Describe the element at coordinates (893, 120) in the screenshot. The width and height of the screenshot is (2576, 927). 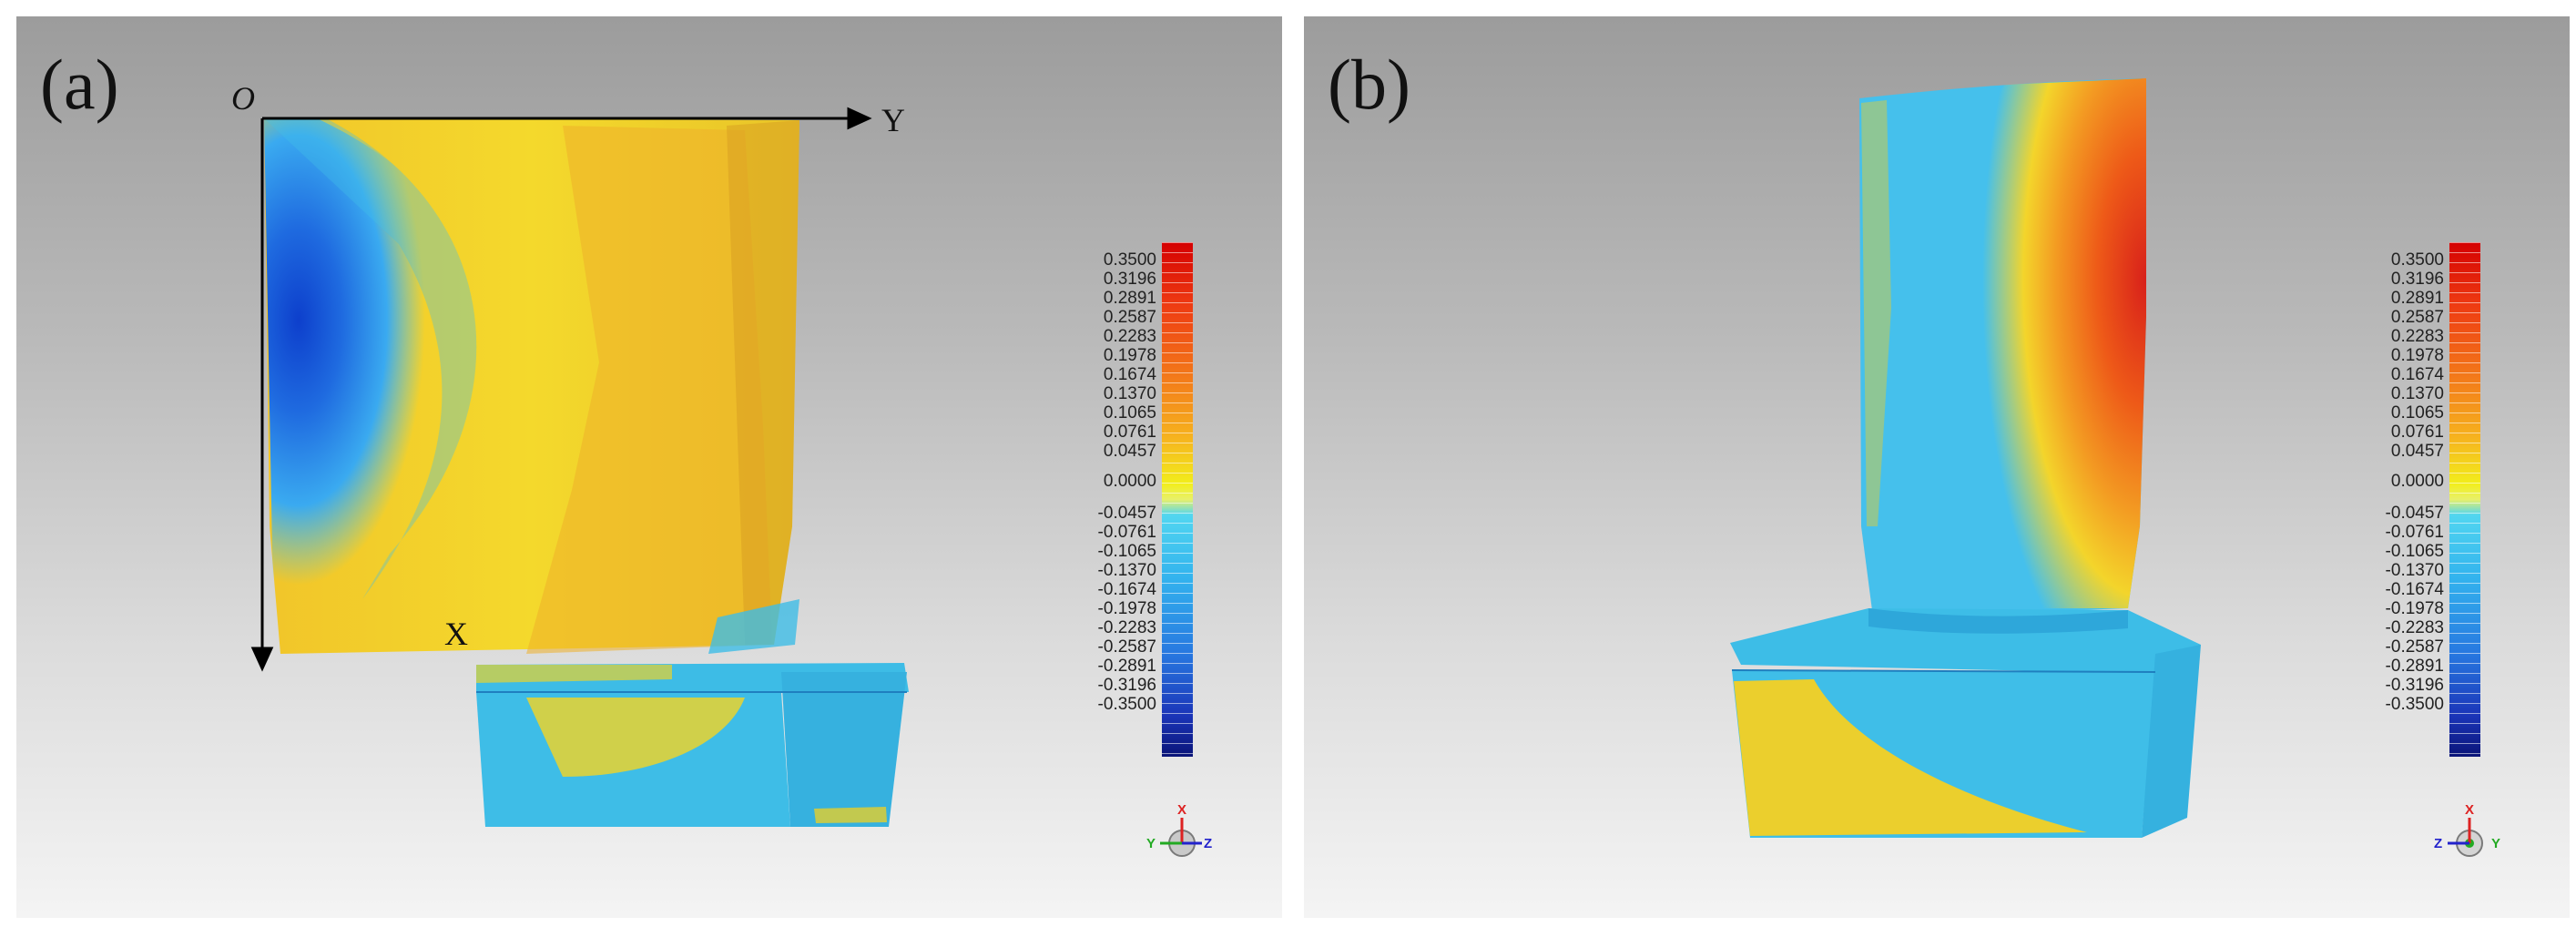
I see `y-axis-label: Y` at that location.